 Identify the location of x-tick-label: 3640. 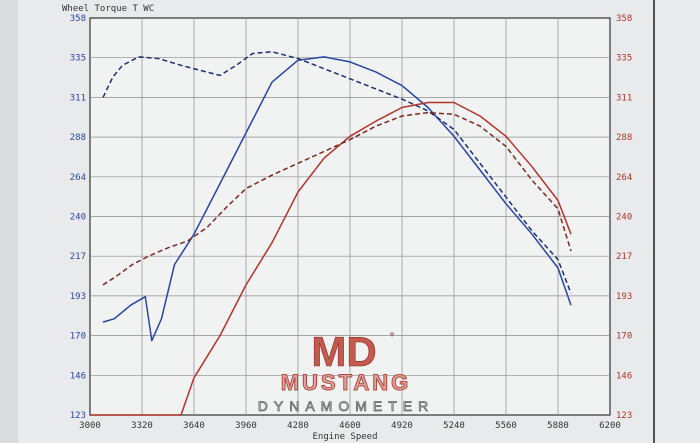
(194, 426).